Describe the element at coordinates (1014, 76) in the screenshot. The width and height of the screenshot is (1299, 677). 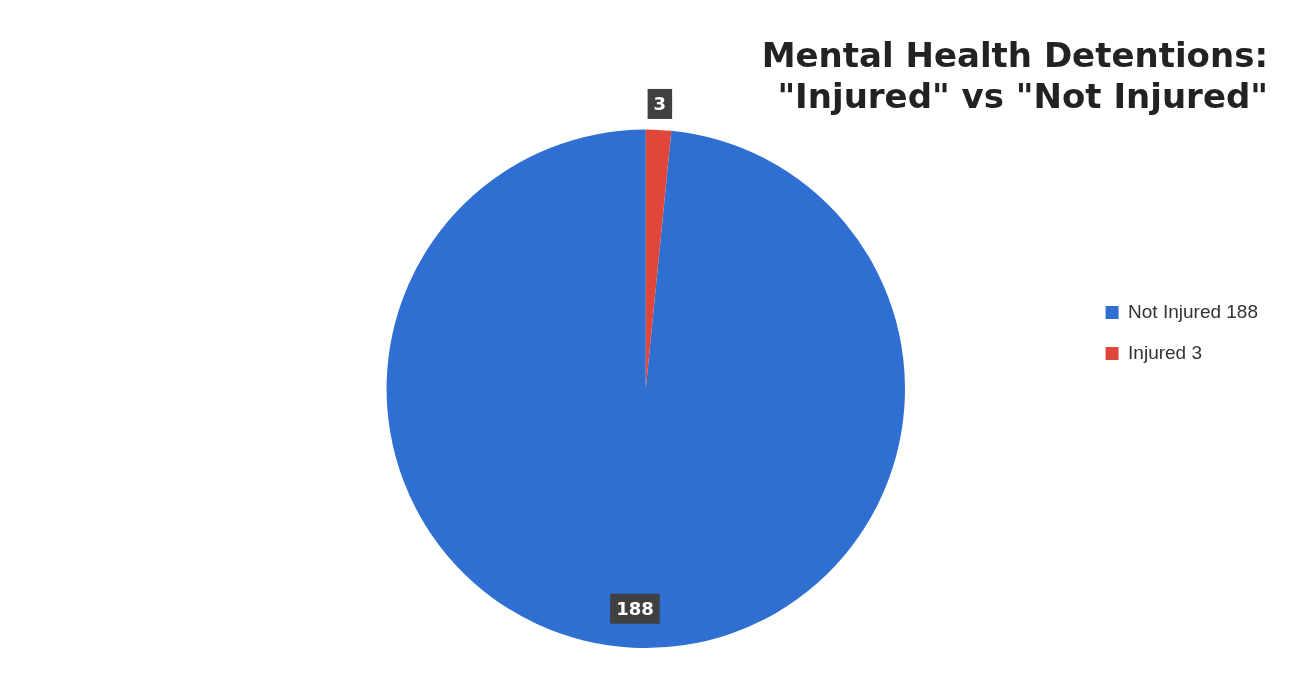
I see `chart-title: Mental Health Detentions: "Injured" vs "Not Injured"` at that location.